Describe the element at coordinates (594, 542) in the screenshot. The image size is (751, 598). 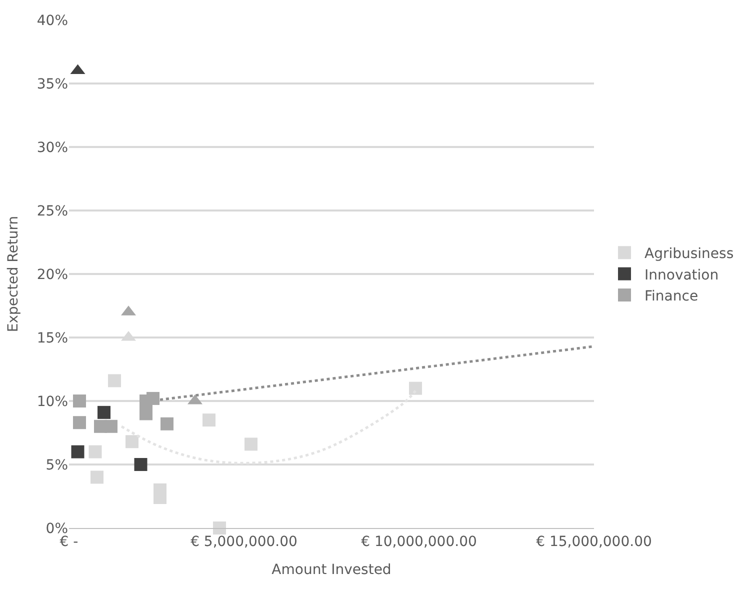
I see `x-tick-label: € 15,000,000.00` at that location.